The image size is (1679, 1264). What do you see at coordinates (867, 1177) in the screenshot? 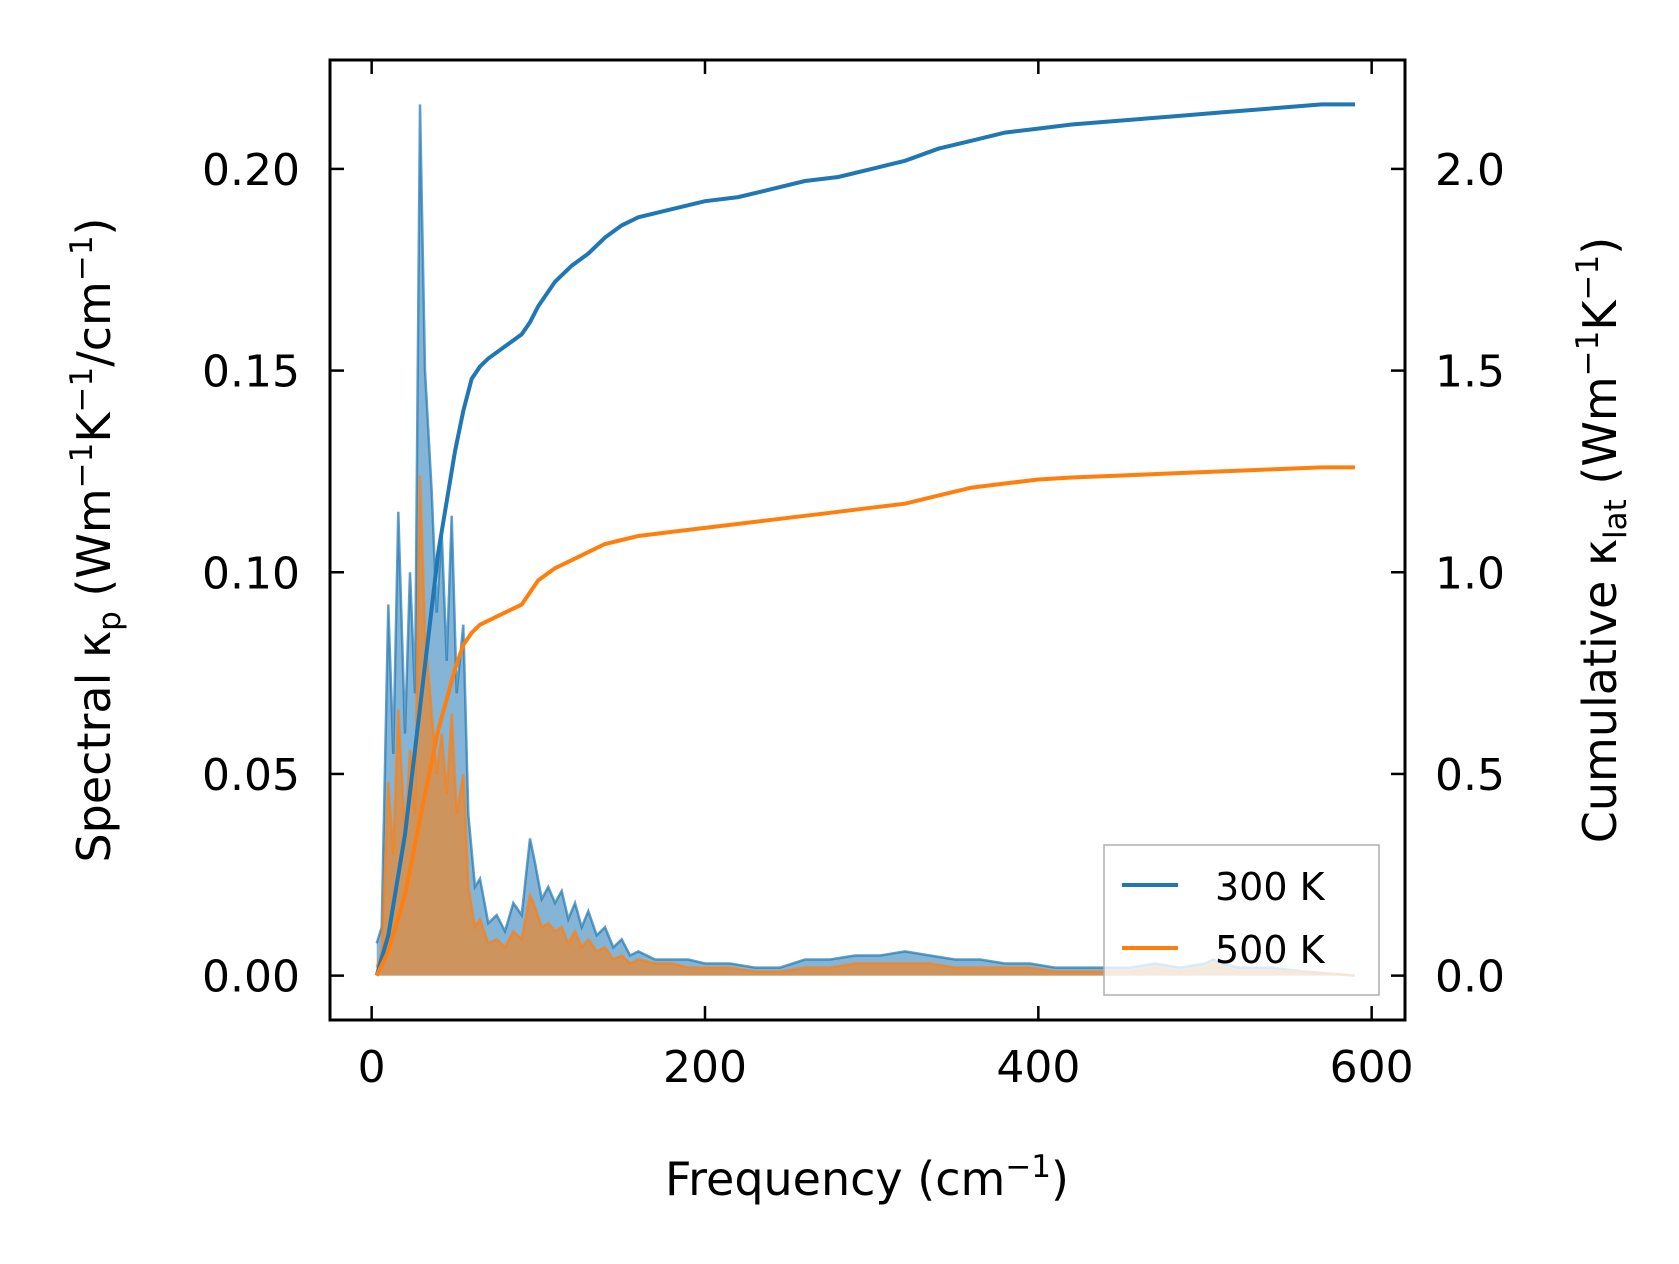
I see `x-axis-label: Frequency (cm−1)` at bounding box center [867, 1177].